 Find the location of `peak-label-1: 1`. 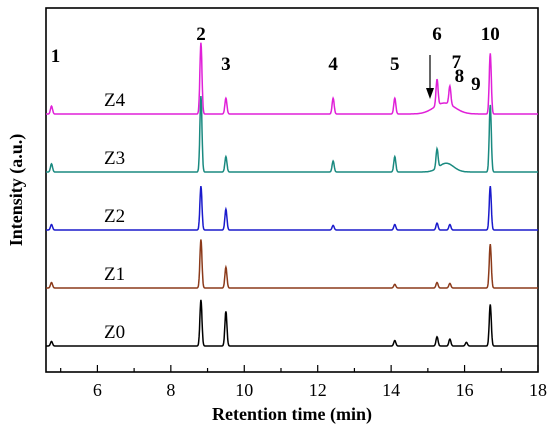

peak-label-1: 1 is located at coordinates (56, 56).